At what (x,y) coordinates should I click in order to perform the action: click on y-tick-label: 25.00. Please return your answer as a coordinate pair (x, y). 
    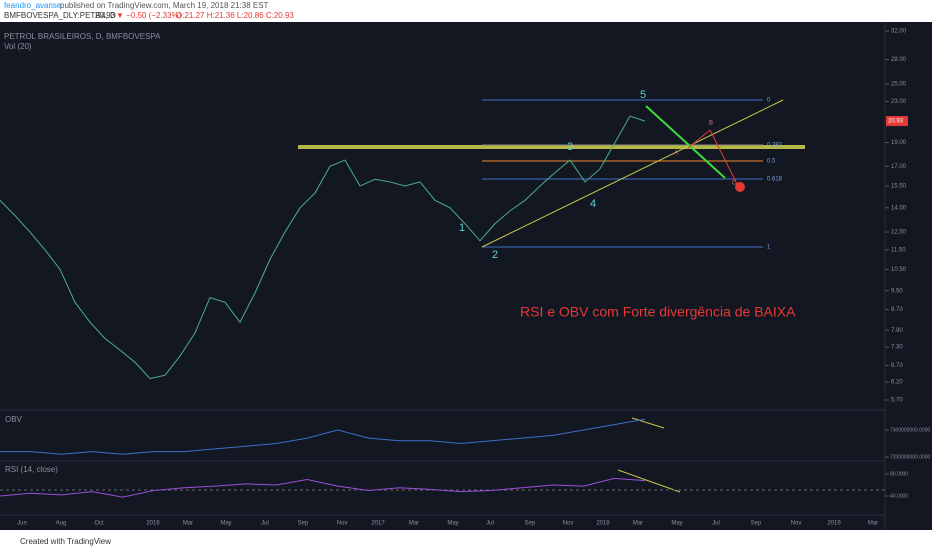
    Looking at the image, I should click on (899, 84).